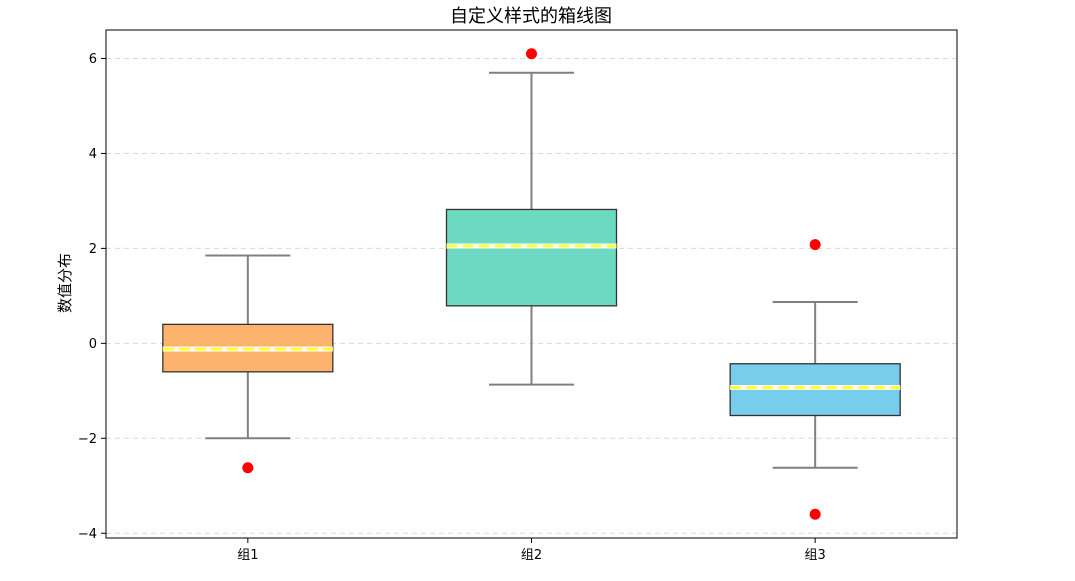 The height and width of the screenshot is (581, 1075). What do you see at coordinates (87, 534) in the screenshot?
I see `y-tick-label: −4` at bounding box center [87, 534].